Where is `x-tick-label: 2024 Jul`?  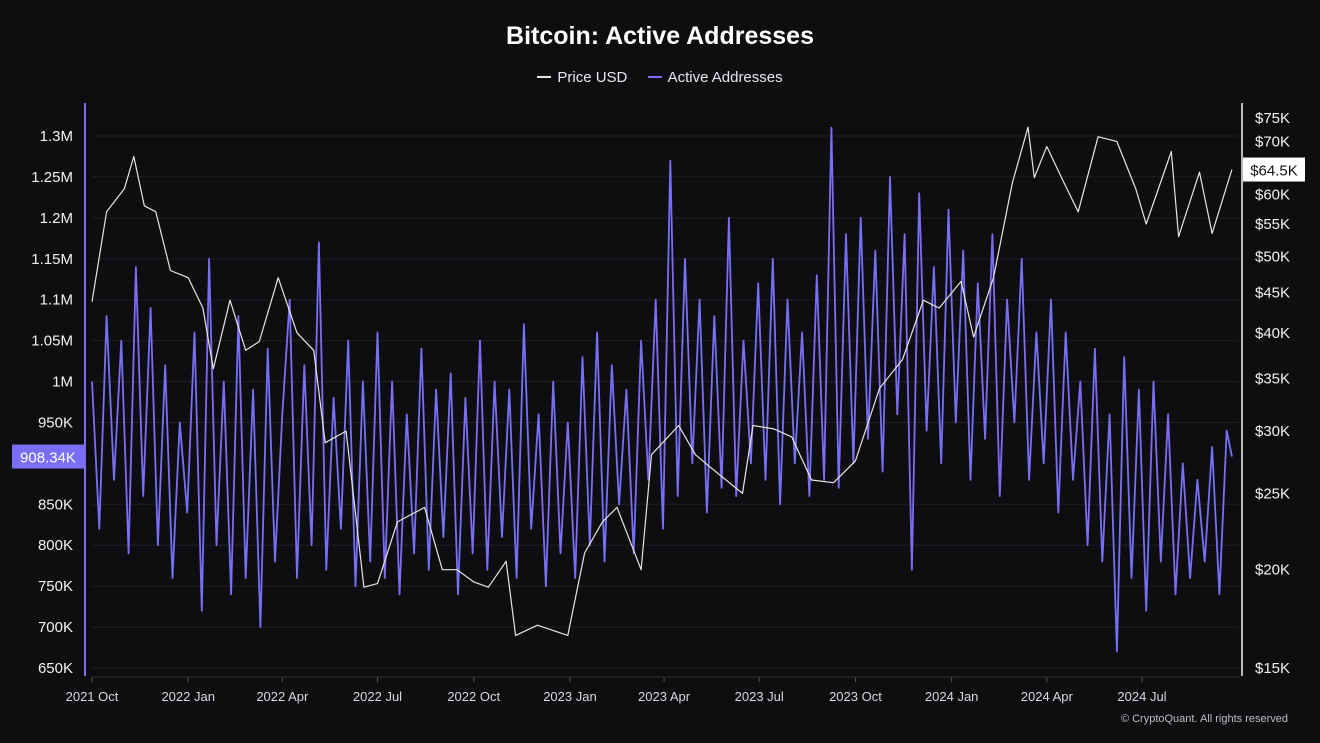 x-tick-label: 2024 Jul is located at coordinates (1141, 696).